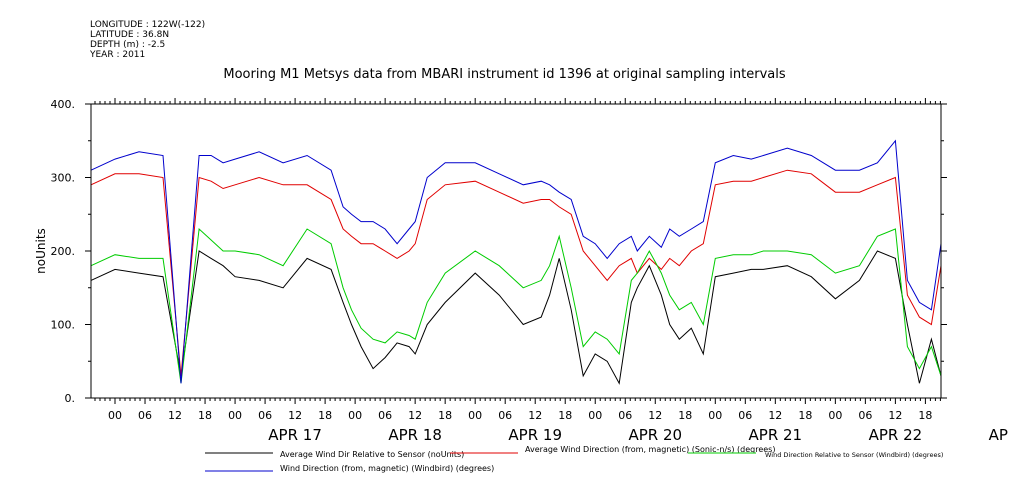  I want to click on x-day-label: APR 17, so click(295, 435).